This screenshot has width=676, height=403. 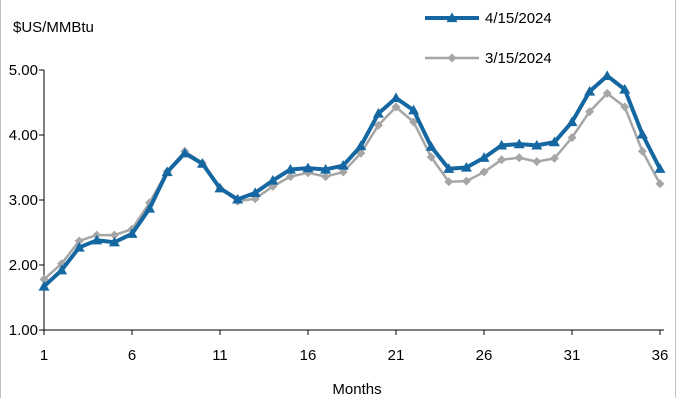 What do you see at coordinates (356, 389) in the screenshot?
I see `x-axis-title: Months` at bounding box center [356, 389].